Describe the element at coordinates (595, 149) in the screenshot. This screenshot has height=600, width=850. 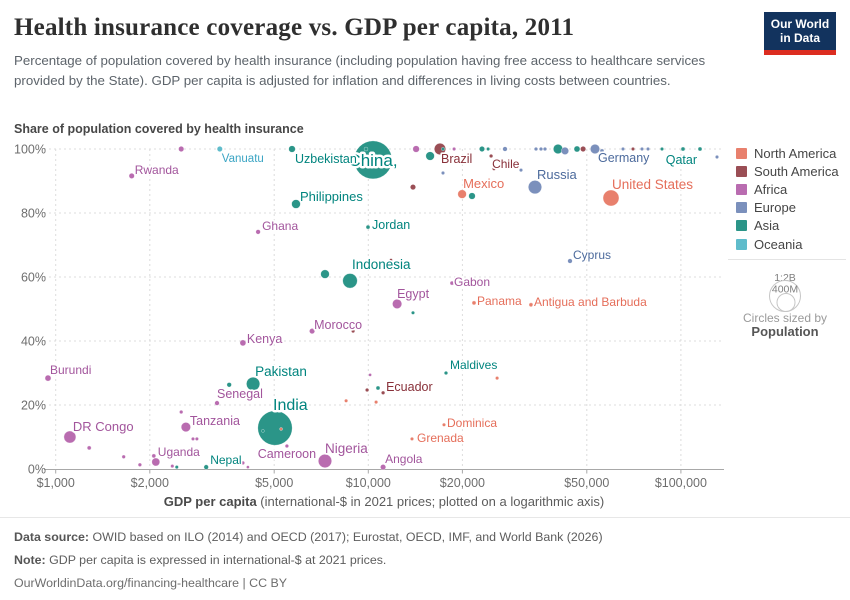
I see `data-point-germany` at that location.